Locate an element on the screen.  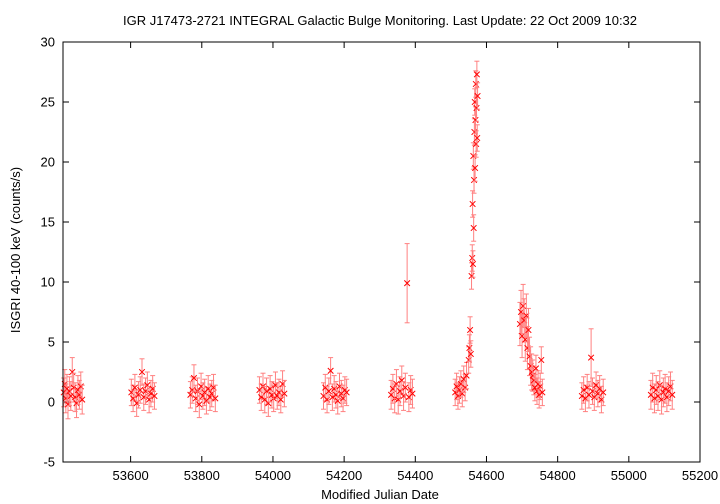
x-tick-label: 54200 is located at coordinates (344, 475).